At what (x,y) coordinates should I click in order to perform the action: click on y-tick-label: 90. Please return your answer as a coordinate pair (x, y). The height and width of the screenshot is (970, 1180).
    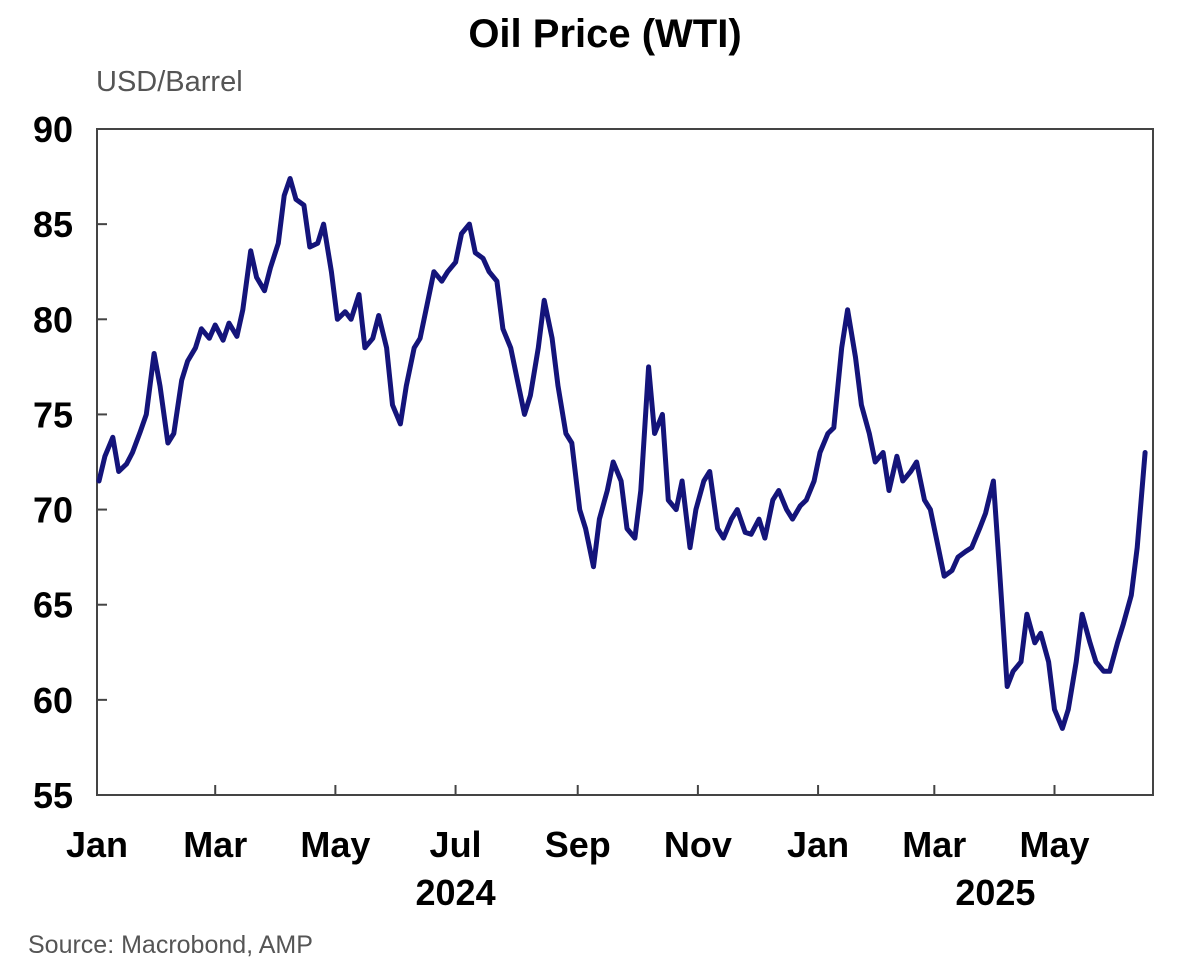
    Looking at the image, I should click on (53, 129).